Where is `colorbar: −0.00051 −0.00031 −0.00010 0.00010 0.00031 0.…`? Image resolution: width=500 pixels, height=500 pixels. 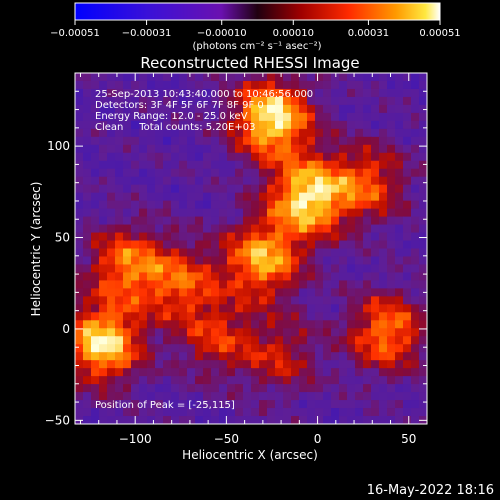
colorbar: −0.00051 −0.00031 −0.00010 0.00010 0.00031 0.… is located at coordinates (255, 27).